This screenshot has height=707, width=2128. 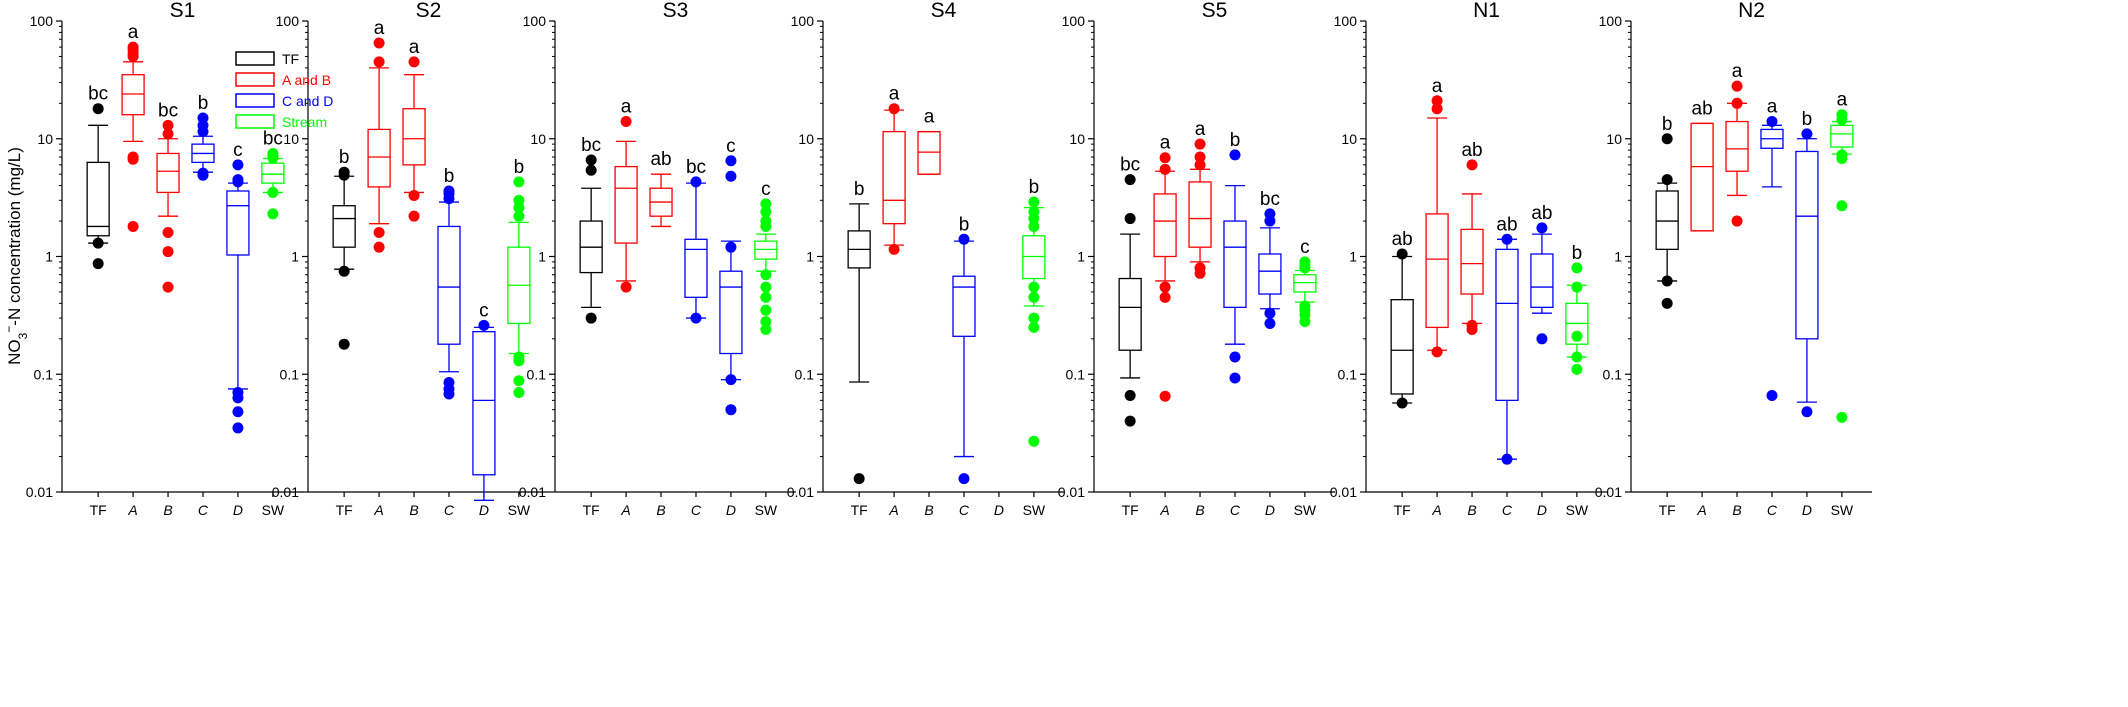 I want to click on y-axis-label-part: NO, so click(x=14, y=352).